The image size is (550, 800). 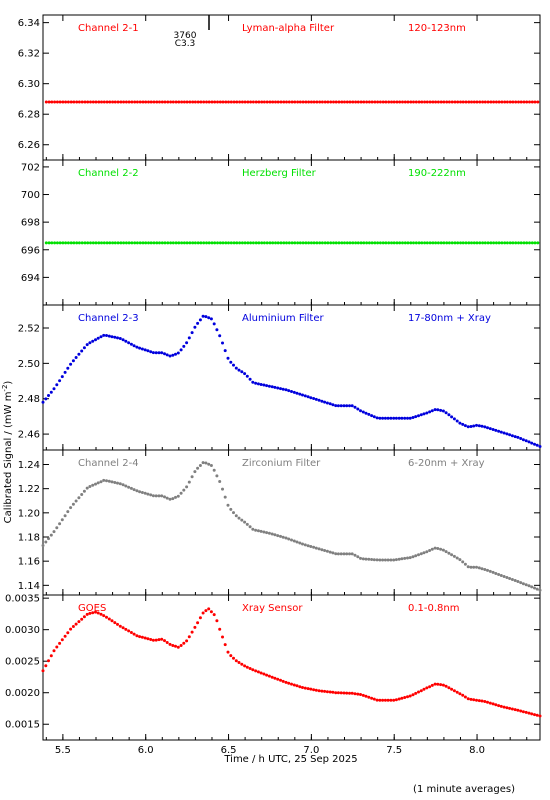 What do you see at coordinates (185, 44) in the screenshot?
I see `flare-class-label: C3.3` at bounding box center [185, 44].